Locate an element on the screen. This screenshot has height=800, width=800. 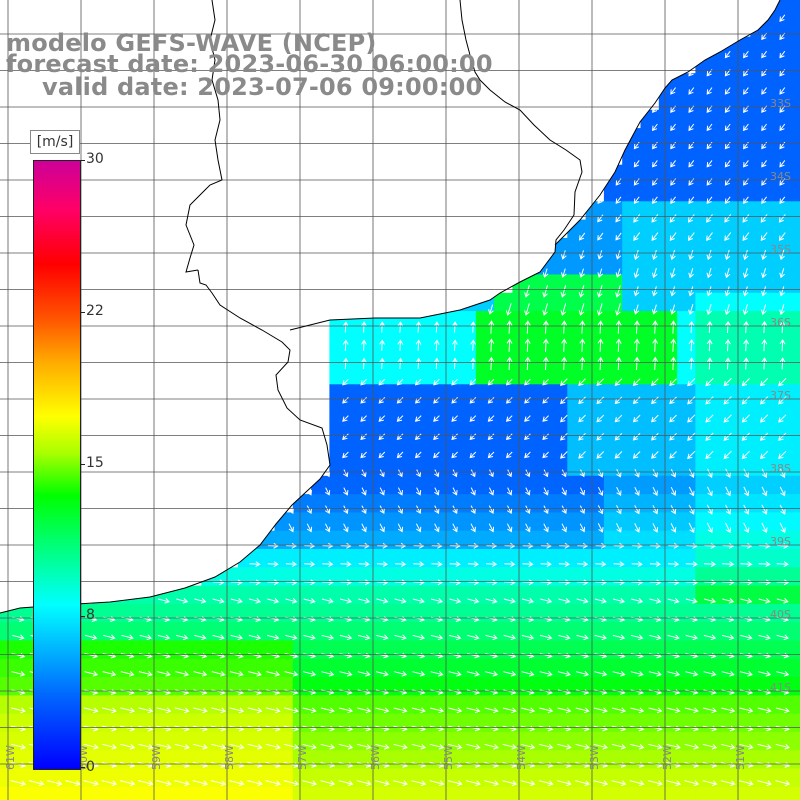
latitude-label: 36S is located at coordinates (780, 322).